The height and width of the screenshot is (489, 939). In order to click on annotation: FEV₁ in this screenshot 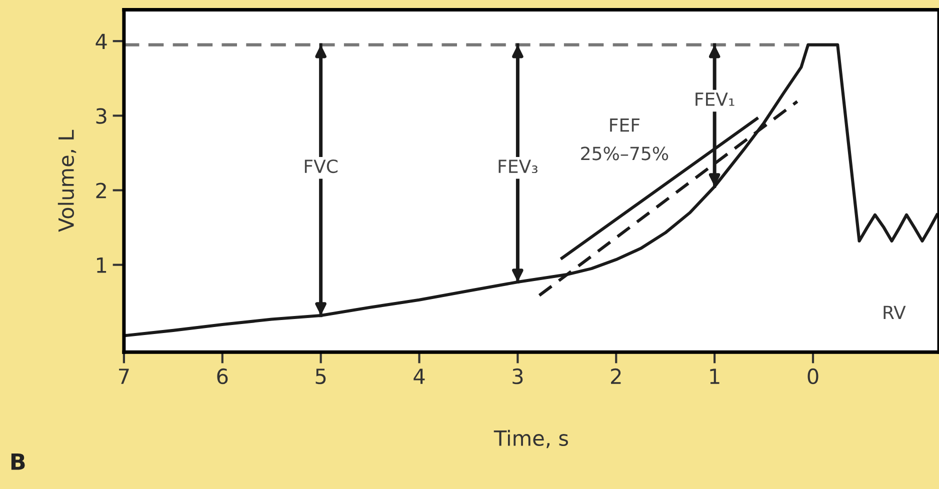, I will do `click(715, 99)`.